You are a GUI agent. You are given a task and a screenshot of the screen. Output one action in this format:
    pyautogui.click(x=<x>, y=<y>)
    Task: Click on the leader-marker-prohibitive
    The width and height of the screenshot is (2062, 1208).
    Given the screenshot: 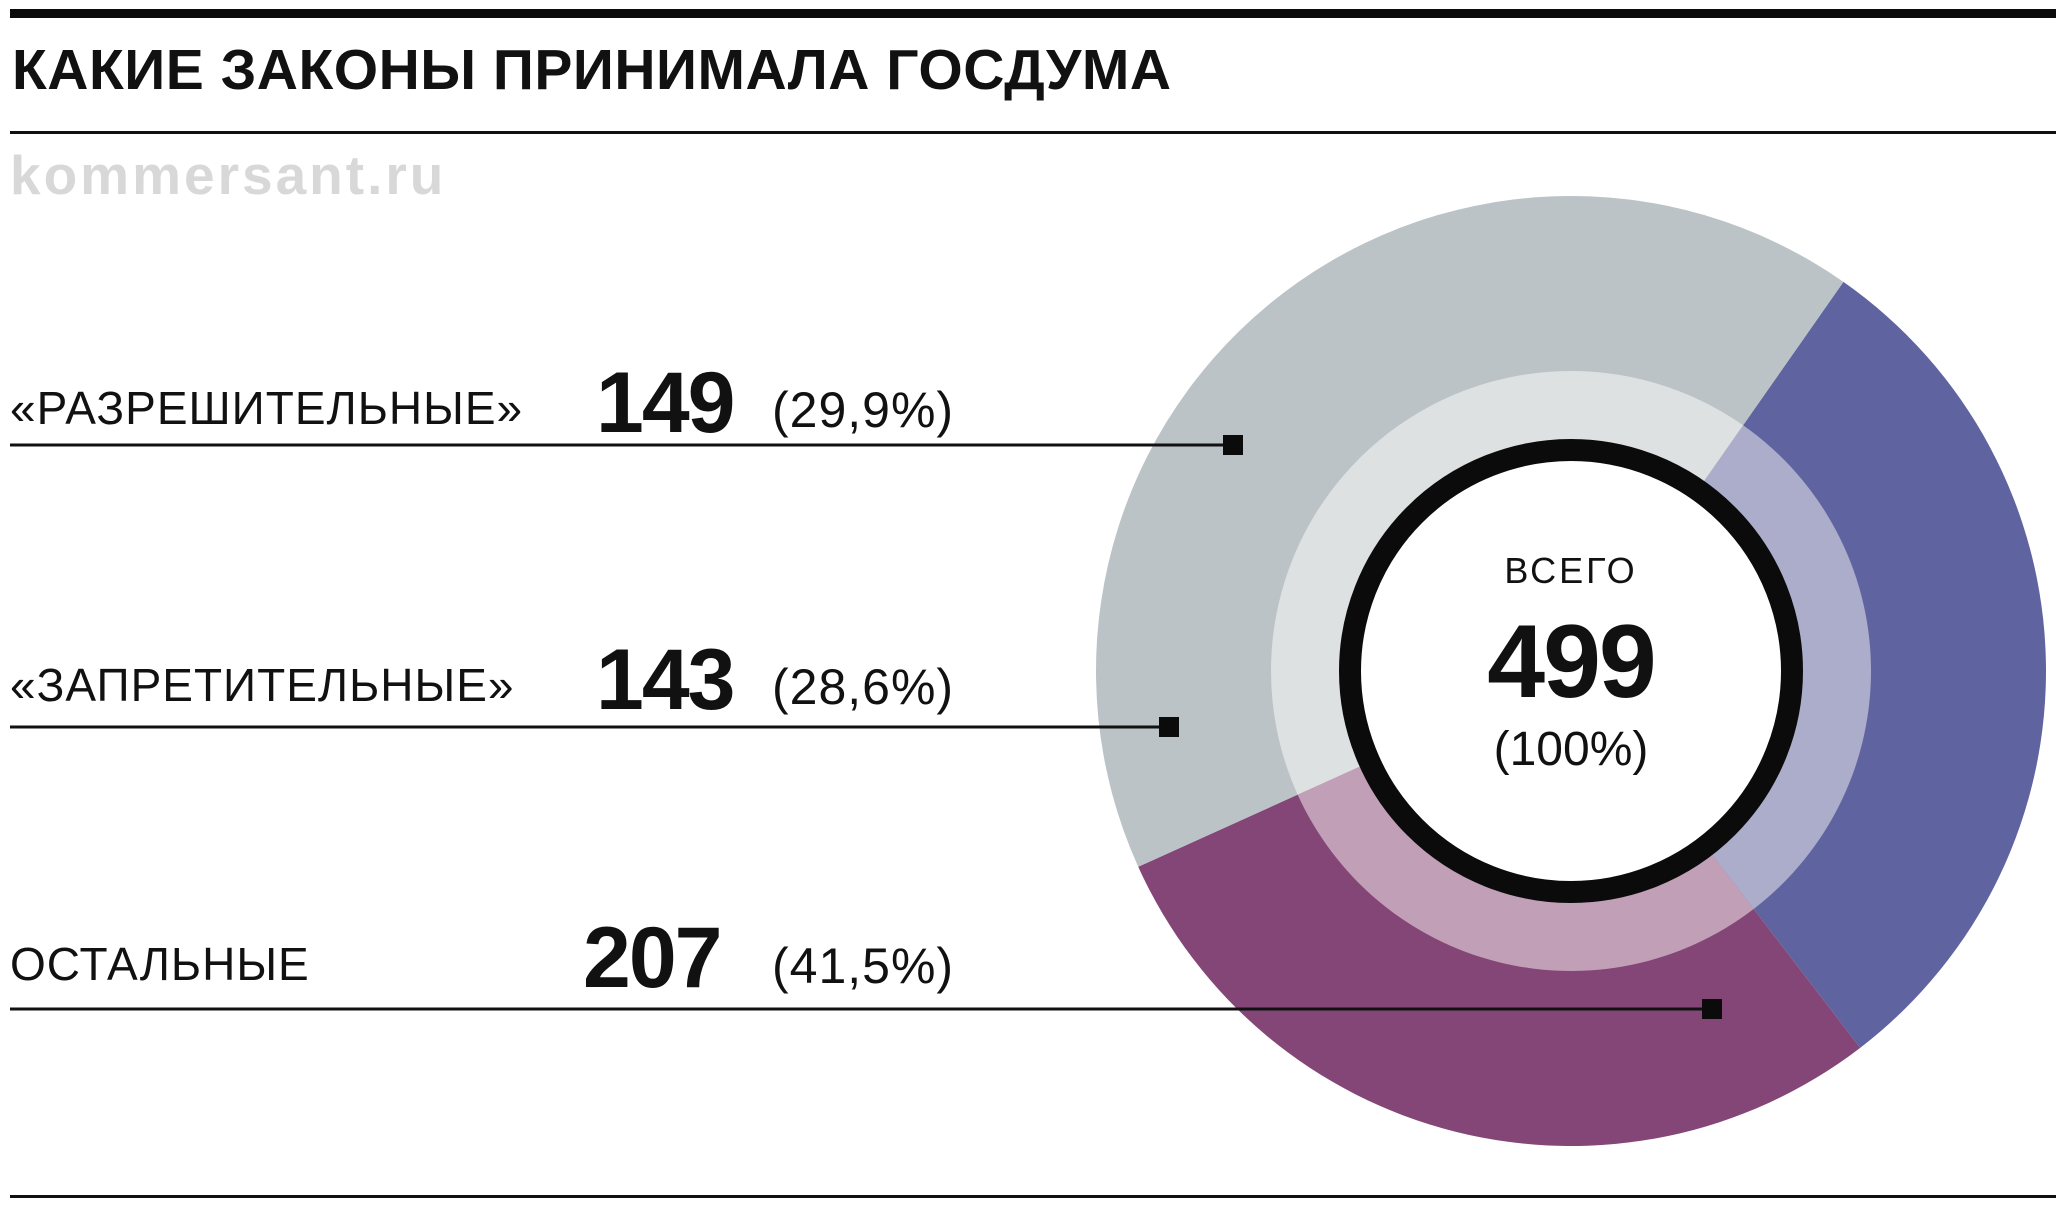 What is the action you would take?
    pyautogui.click(x=1169, y=727)
    